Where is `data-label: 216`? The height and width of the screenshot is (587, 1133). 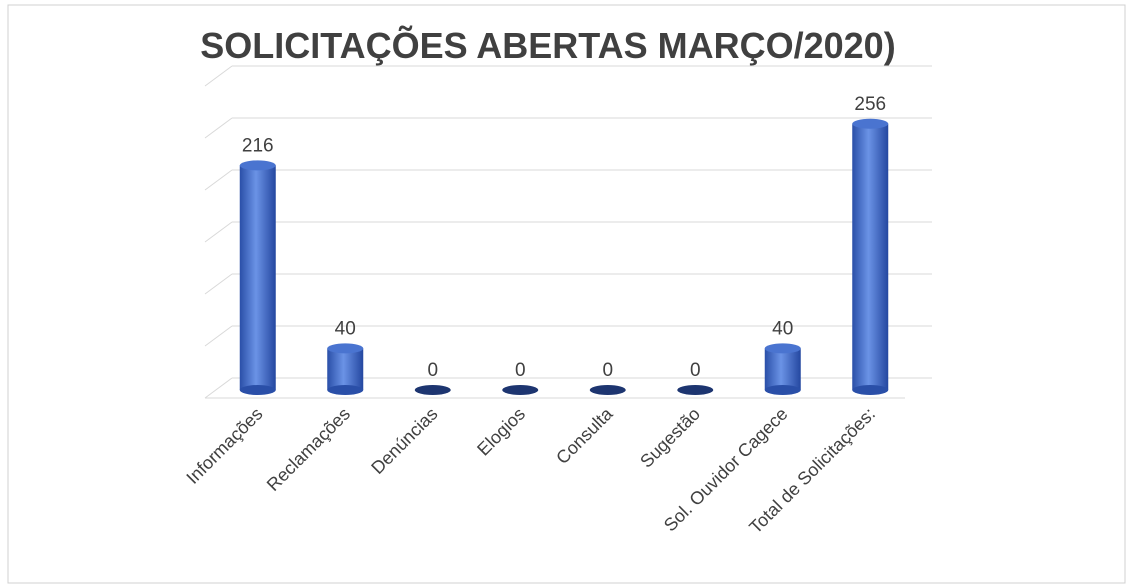 data-label: 216 is located at coordinates (258, 145).